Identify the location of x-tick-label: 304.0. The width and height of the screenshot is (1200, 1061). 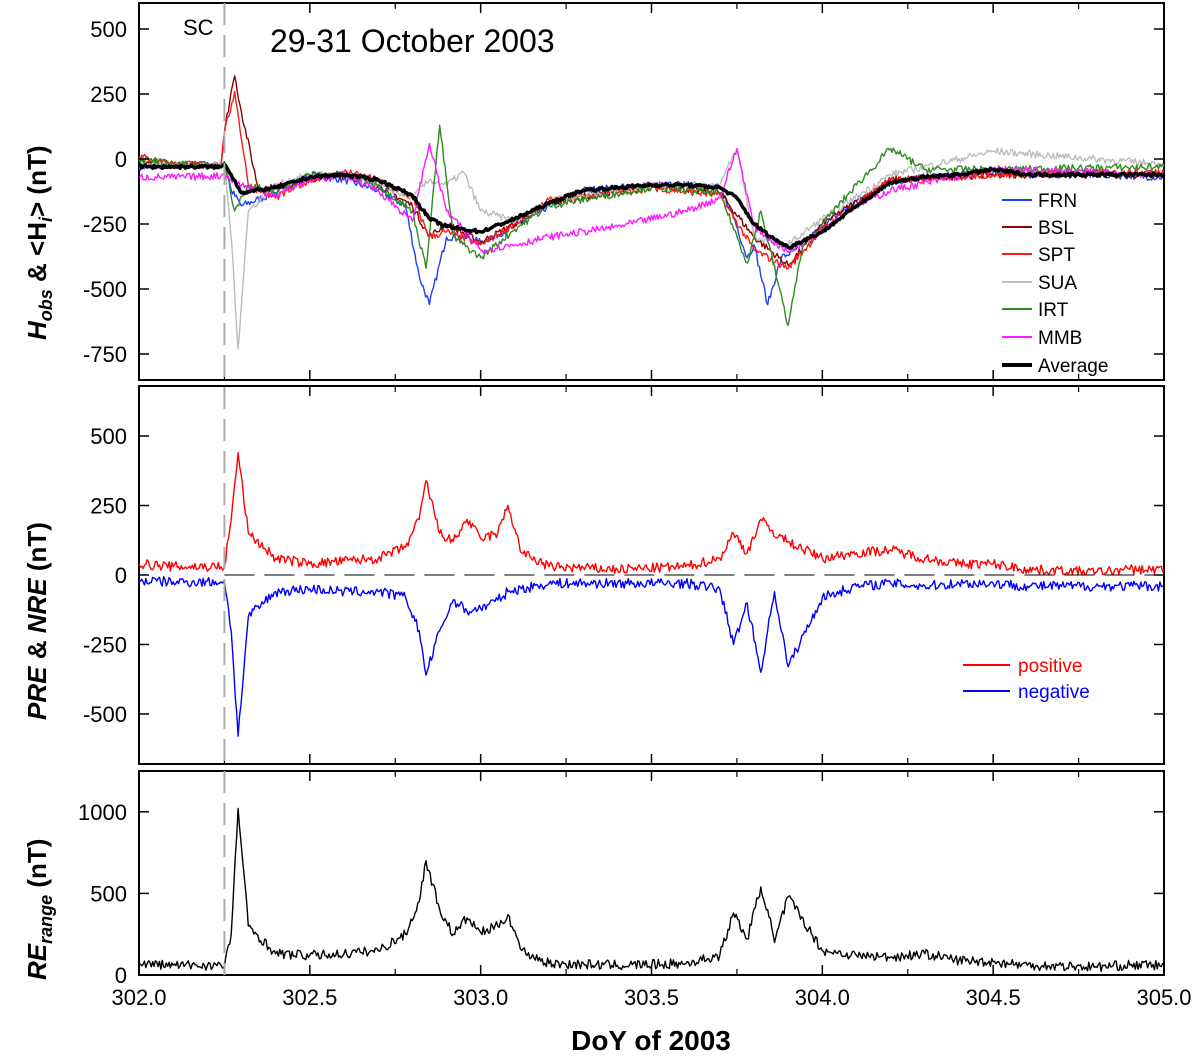
(822, 997).